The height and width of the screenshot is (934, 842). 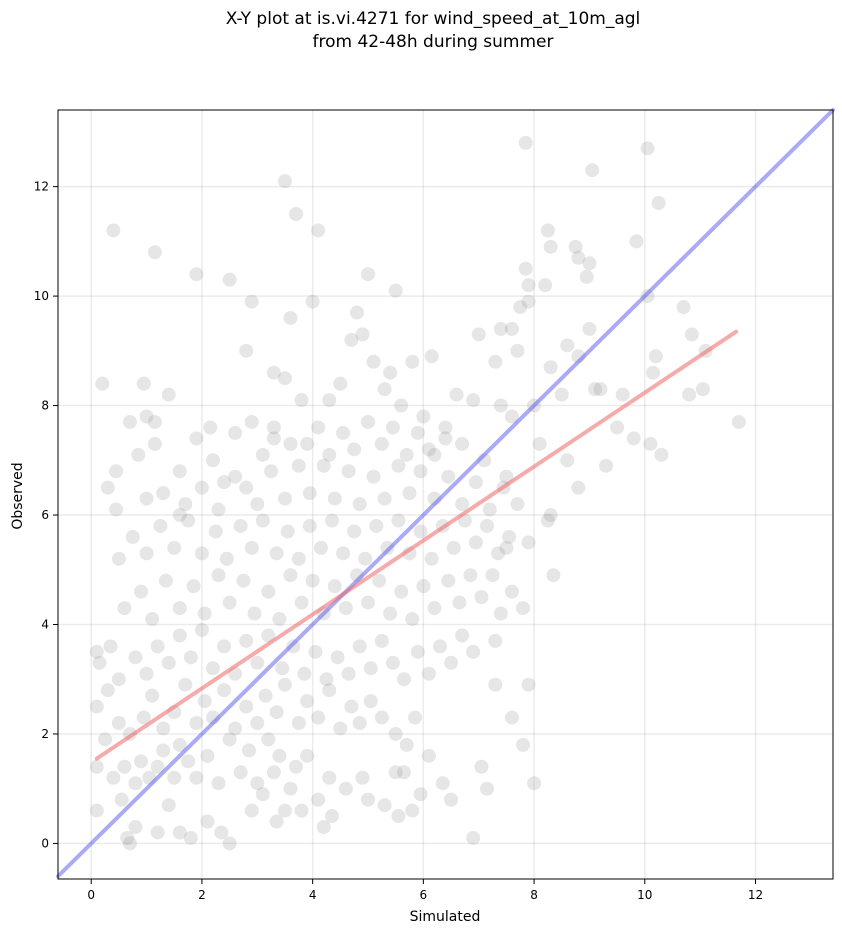 I want to click on x-tick-label: 6, so click(x=424, y=895).